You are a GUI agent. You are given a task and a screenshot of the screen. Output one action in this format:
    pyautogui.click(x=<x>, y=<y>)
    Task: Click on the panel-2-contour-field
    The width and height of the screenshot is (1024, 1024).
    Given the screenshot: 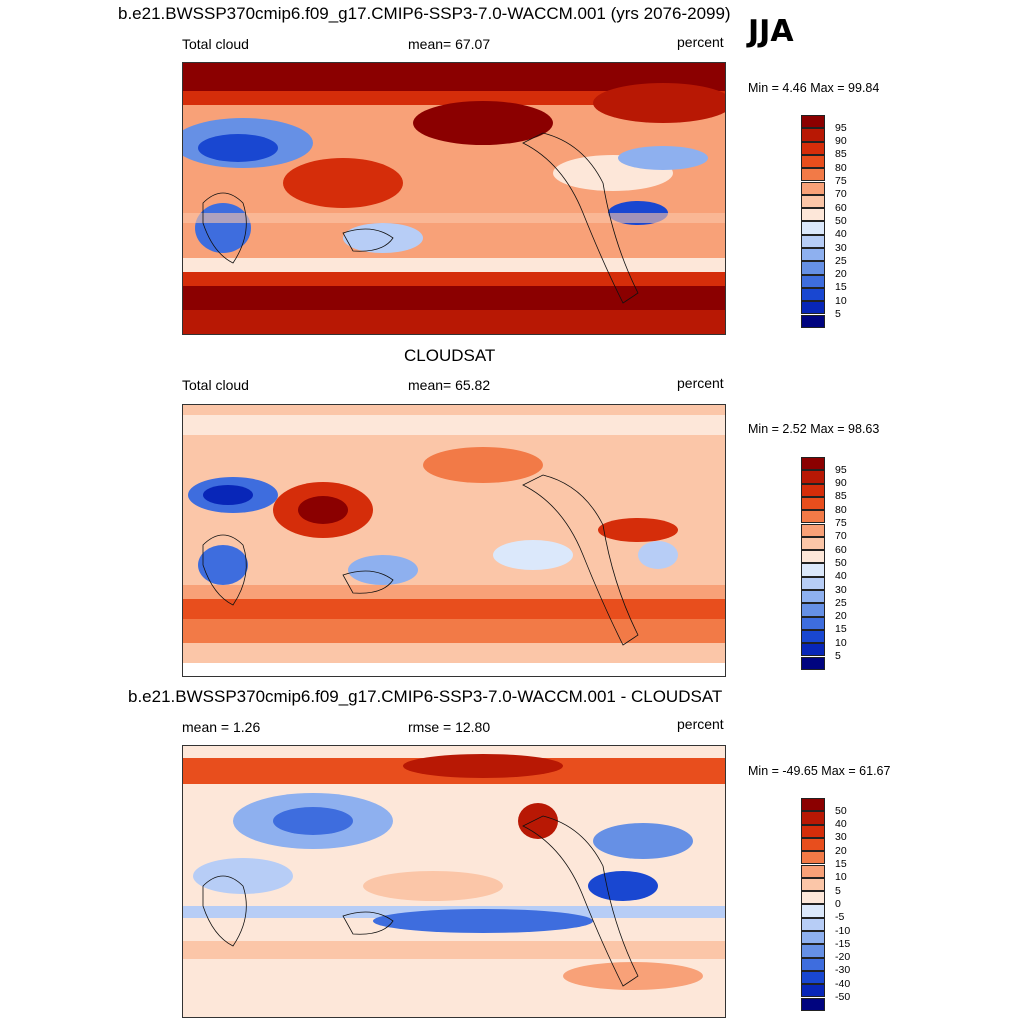 What is the action you would take?
    pyautogui.click(x=454, y=540)
    